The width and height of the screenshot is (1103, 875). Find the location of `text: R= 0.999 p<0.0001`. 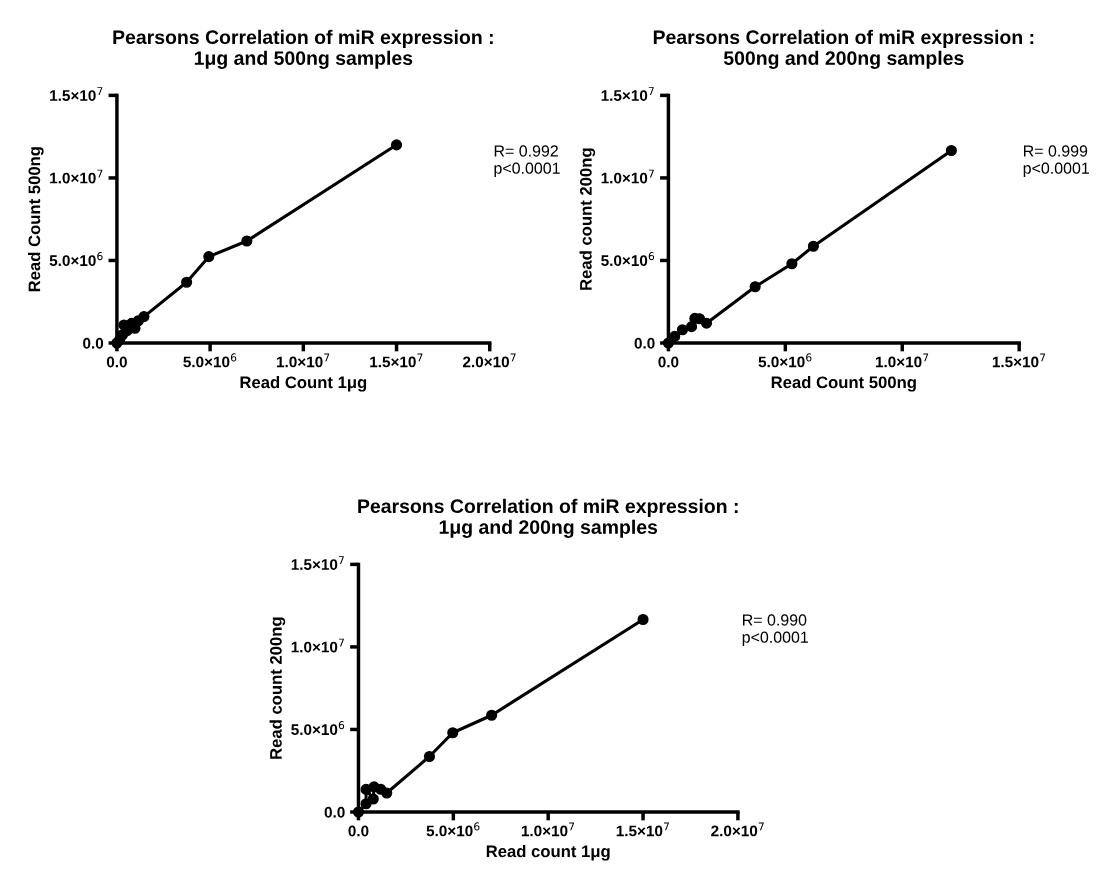

text: R= 0.999 p<0.0001 is located at coordinates (1056, 161).